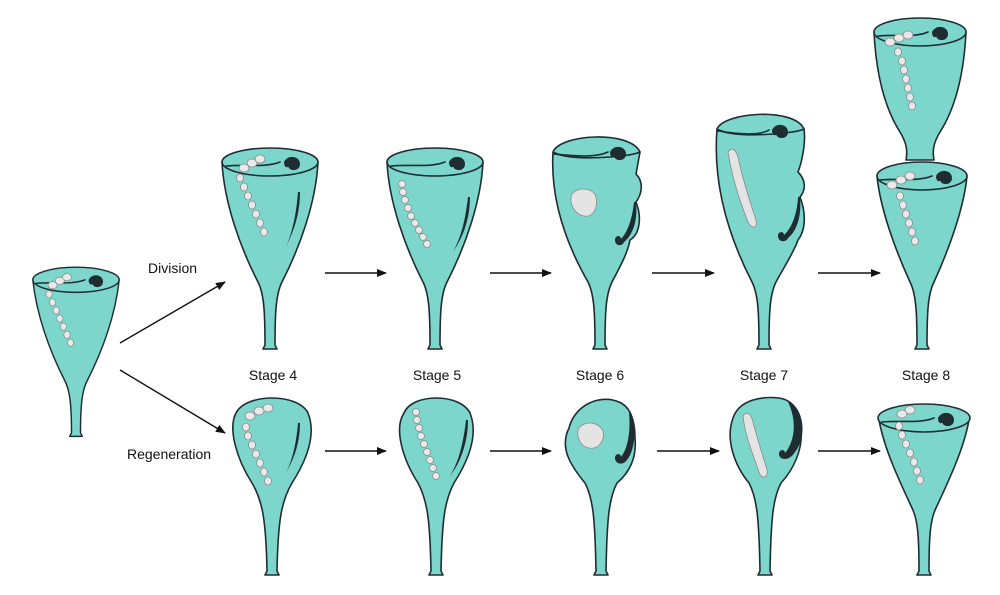 The width and height of the screenshot is (1000, 595). Describe the element at coordinates (600, 487) in the screenshot. I see `regeneration-stage-6-cell` at that location.